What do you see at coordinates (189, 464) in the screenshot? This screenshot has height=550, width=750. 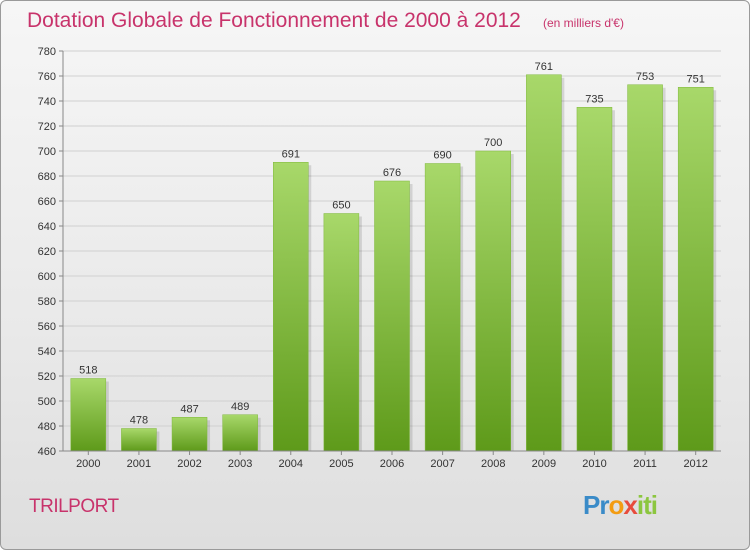 I see `x-tick-label: 2002` at bounding box center [189, 464].